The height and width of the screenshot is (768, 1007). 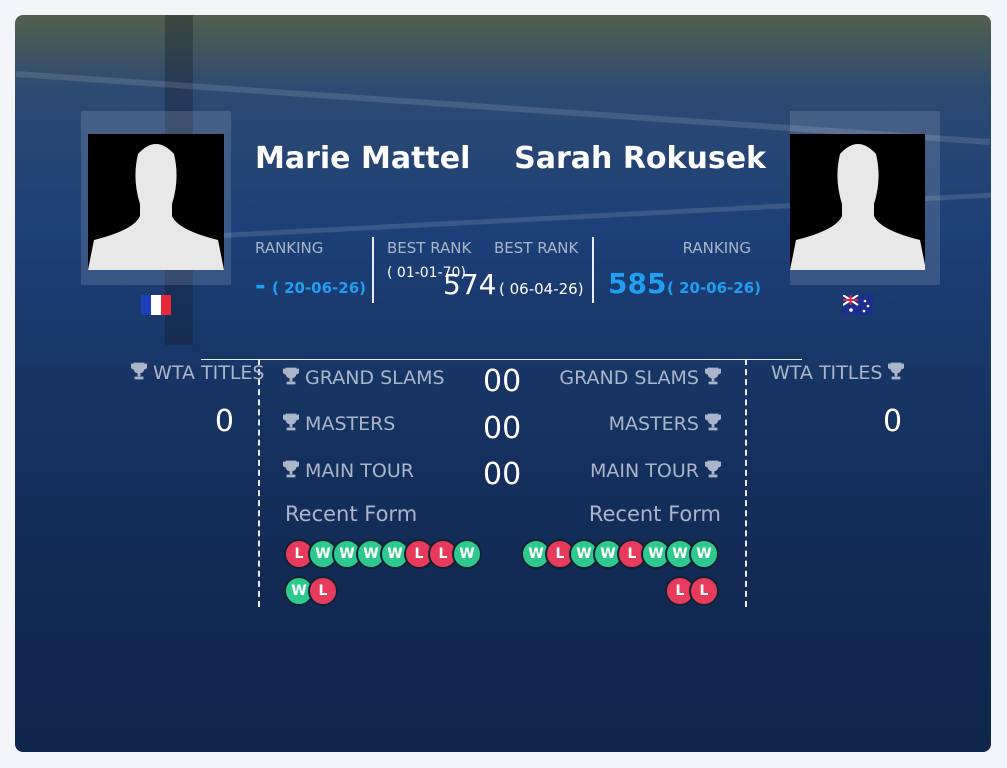 What do you see at coordinates (637, 283) in the screenshot?
I see `ranking: 585` at bounding box center [637, 283].